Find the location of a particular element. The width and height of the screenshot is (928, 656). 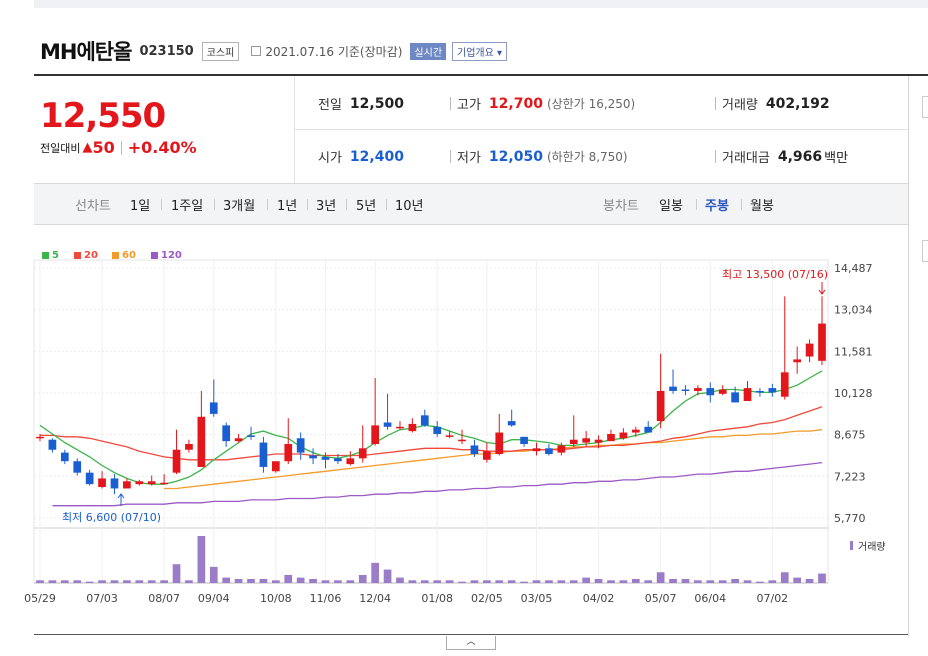

max-annotation: 최고 13,500 (07/16) is located at coordinates (775, 274).